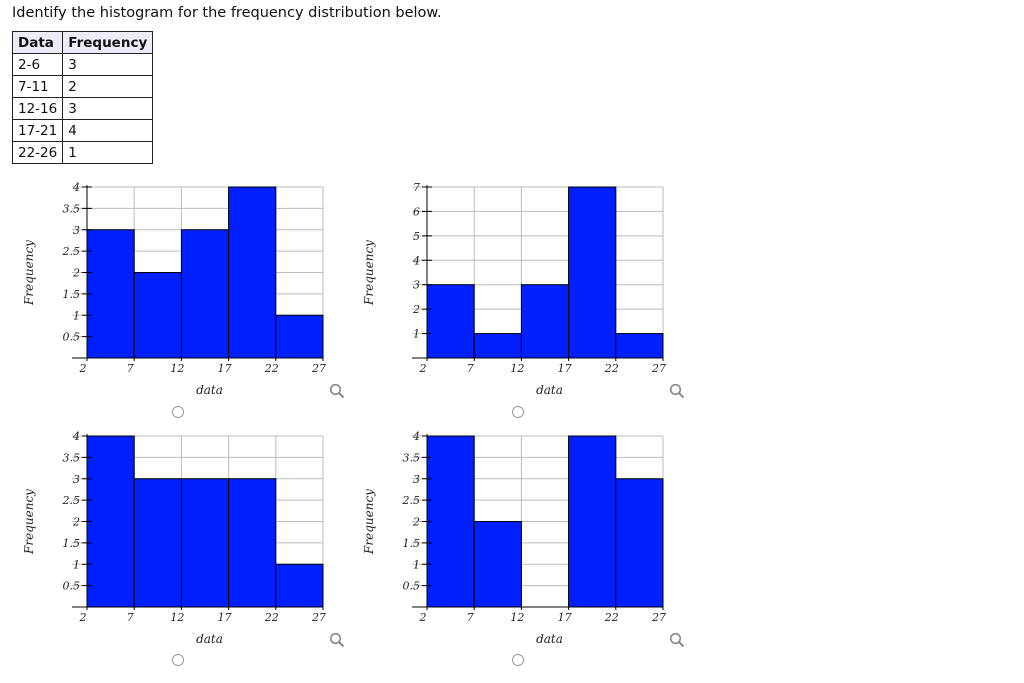  Describe the element at coordinates (37, 108) in the screenshot. I see `table-cell: 12-16` at that location.